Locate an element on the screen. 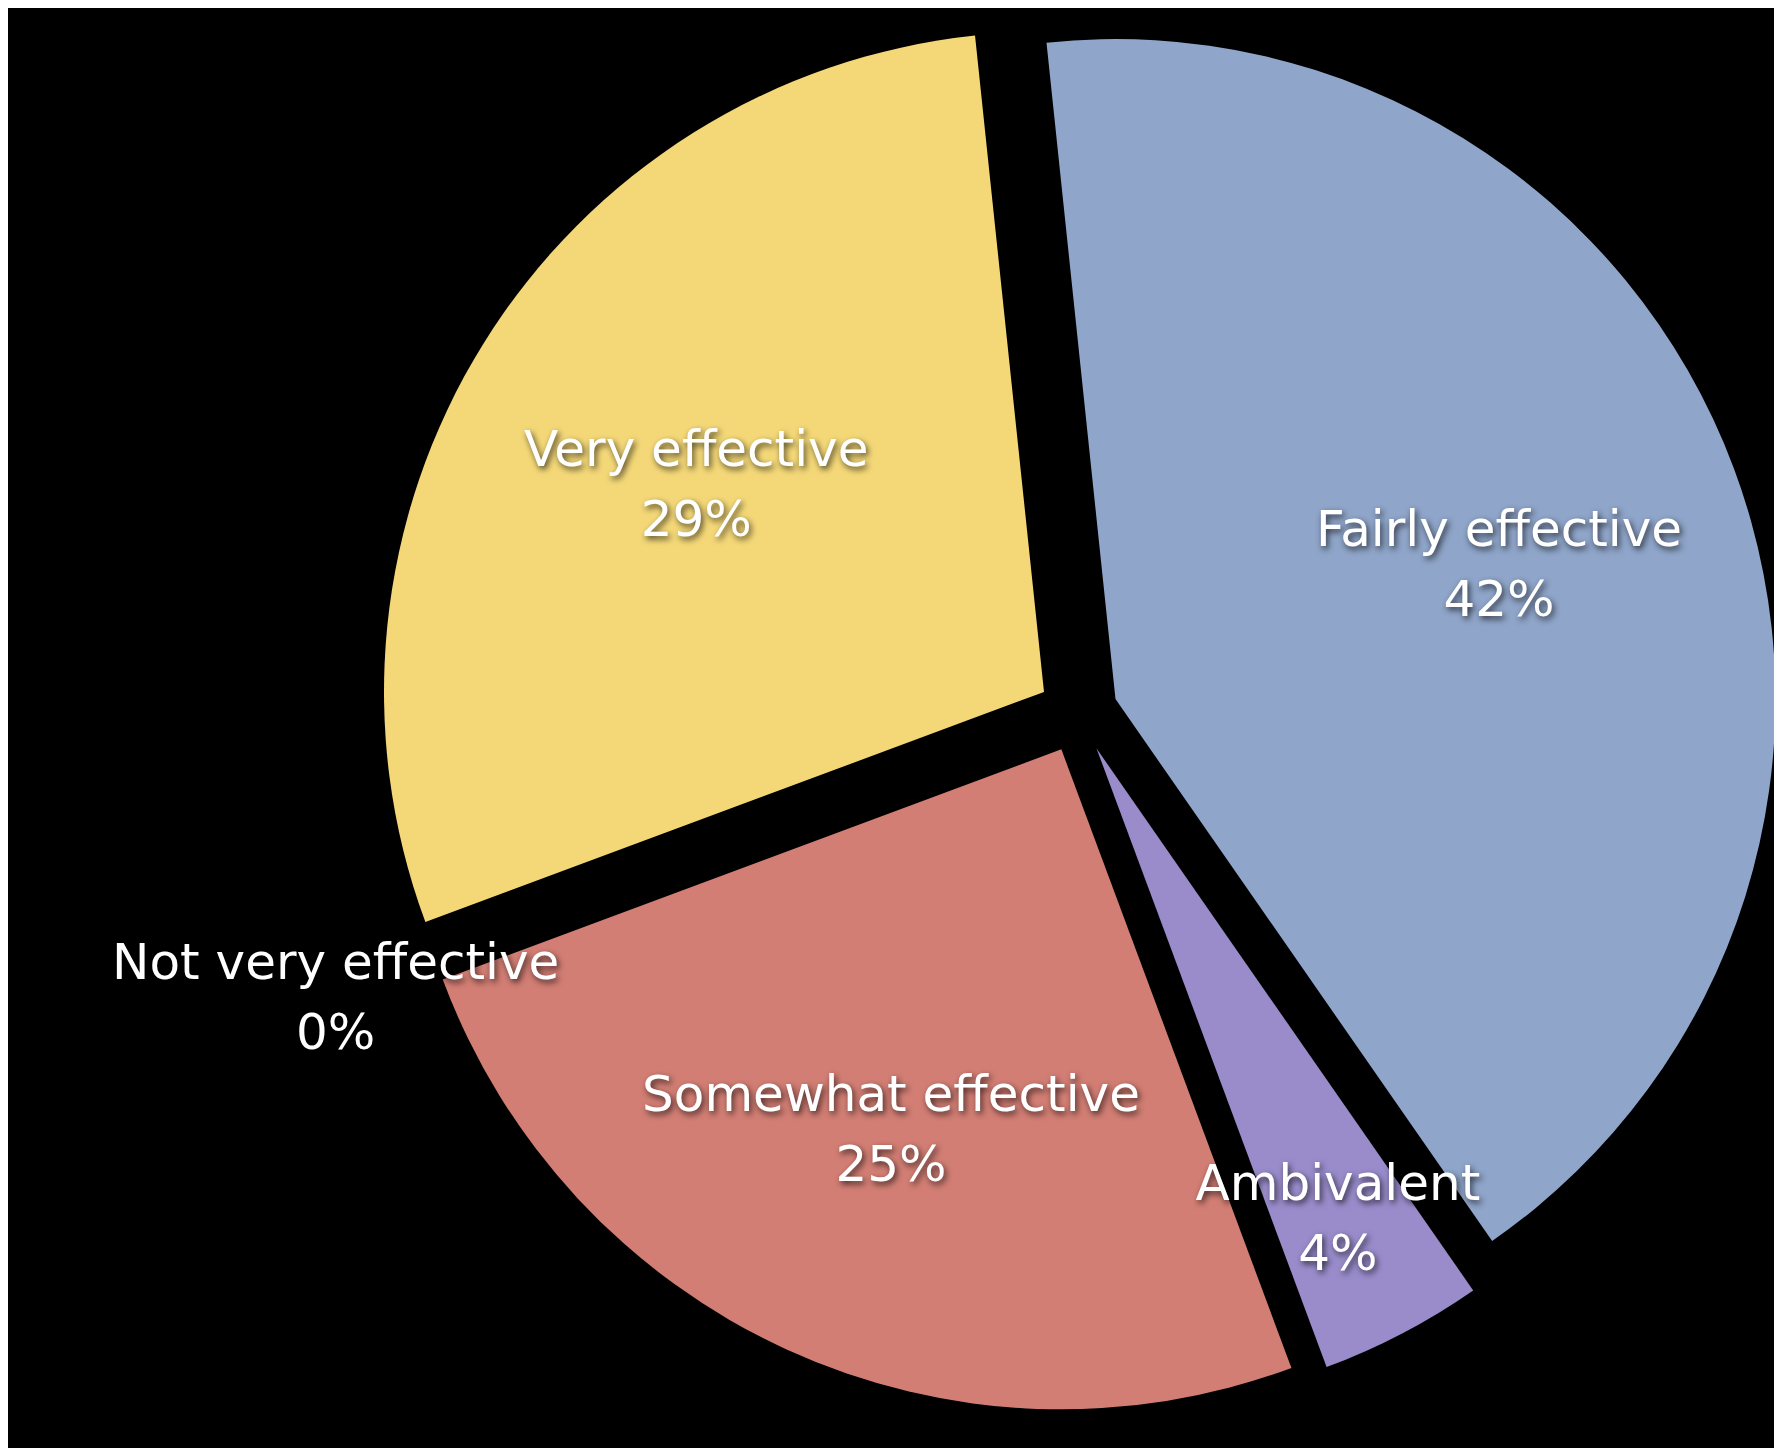 The image size is (1782, 1456). slice-label: Fairly effective is located at coordinates (1499, 529).